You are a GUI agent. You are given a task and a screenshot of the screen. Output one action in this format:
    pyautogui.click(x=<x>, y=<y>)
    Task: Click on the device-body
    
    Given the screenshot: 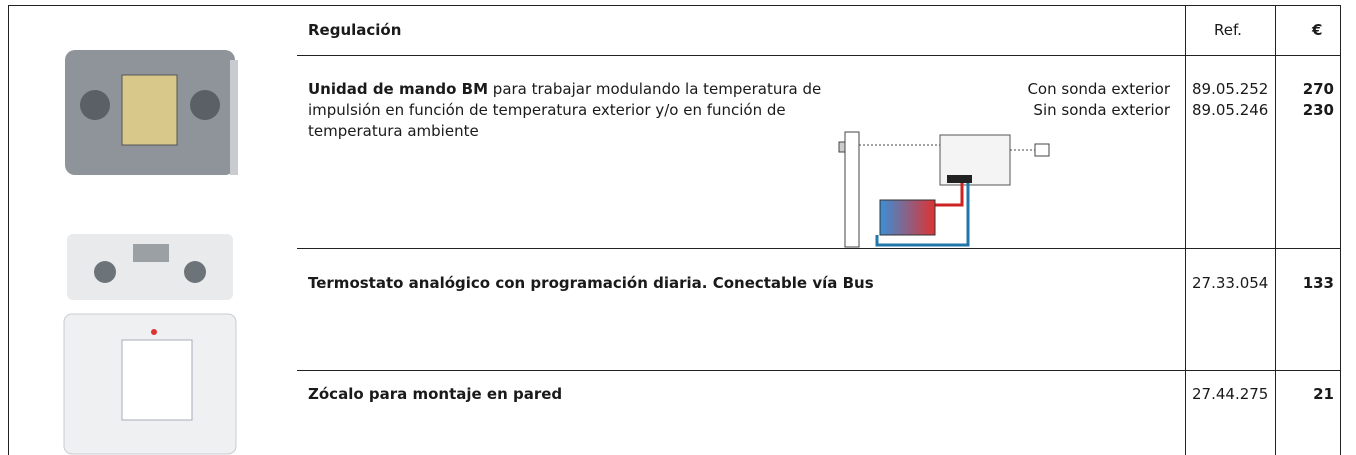 What is the action you would take?
    pyautogui.click(x=150, y=267)
    